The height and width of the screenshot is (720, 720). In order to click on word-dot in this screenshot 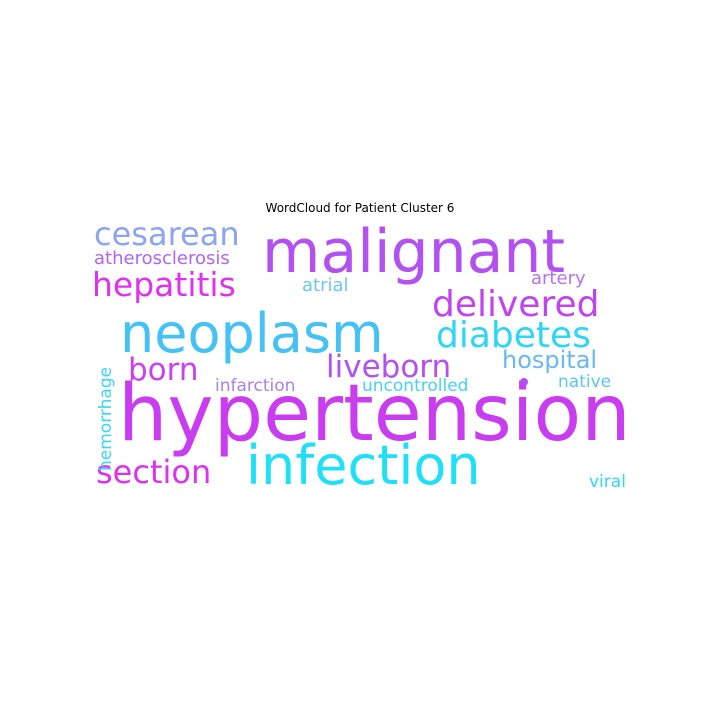, I will do `click(524, 382)`.